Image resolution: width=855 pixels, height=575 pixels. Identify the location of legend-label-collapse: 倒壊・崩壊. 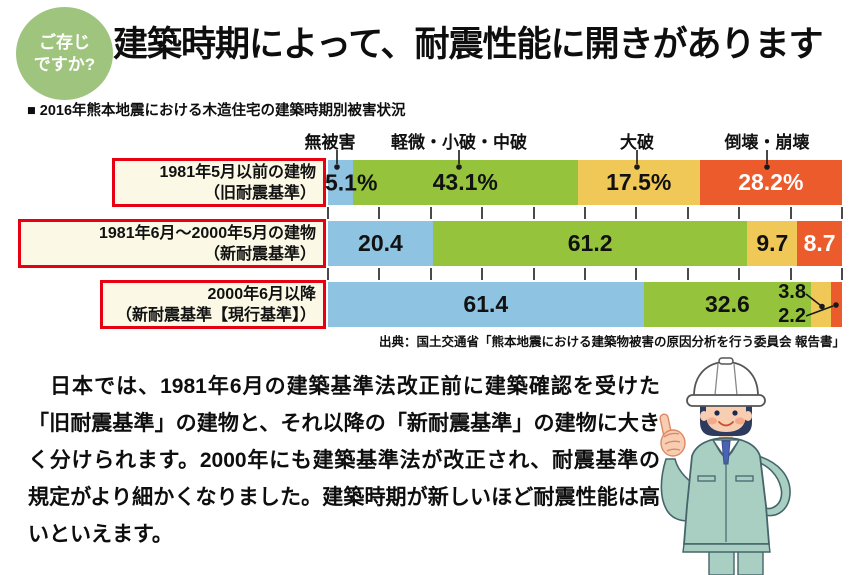
(767, 142).